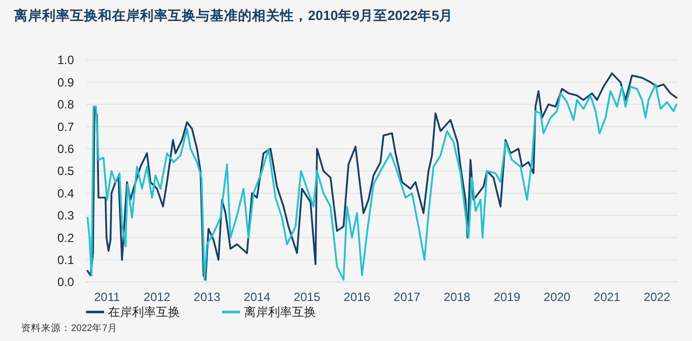 This screenshot has height=341, width=692. Describe the element at coordinates (307, 297) in the screenshot. I see `x-tick-label: 2015` at that location.